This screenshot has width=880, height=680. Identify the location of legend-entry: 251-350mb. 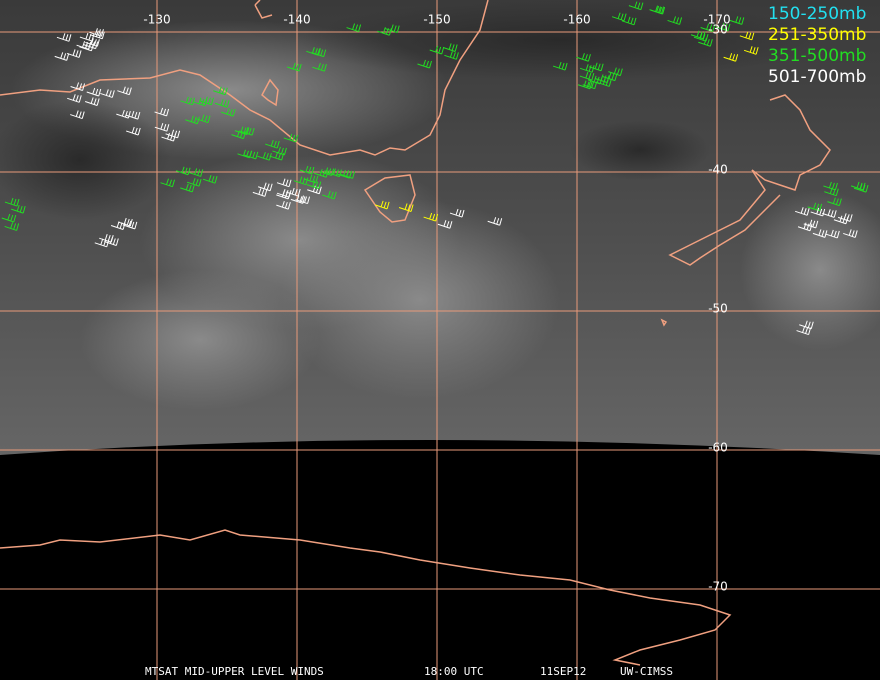
(817, 35).